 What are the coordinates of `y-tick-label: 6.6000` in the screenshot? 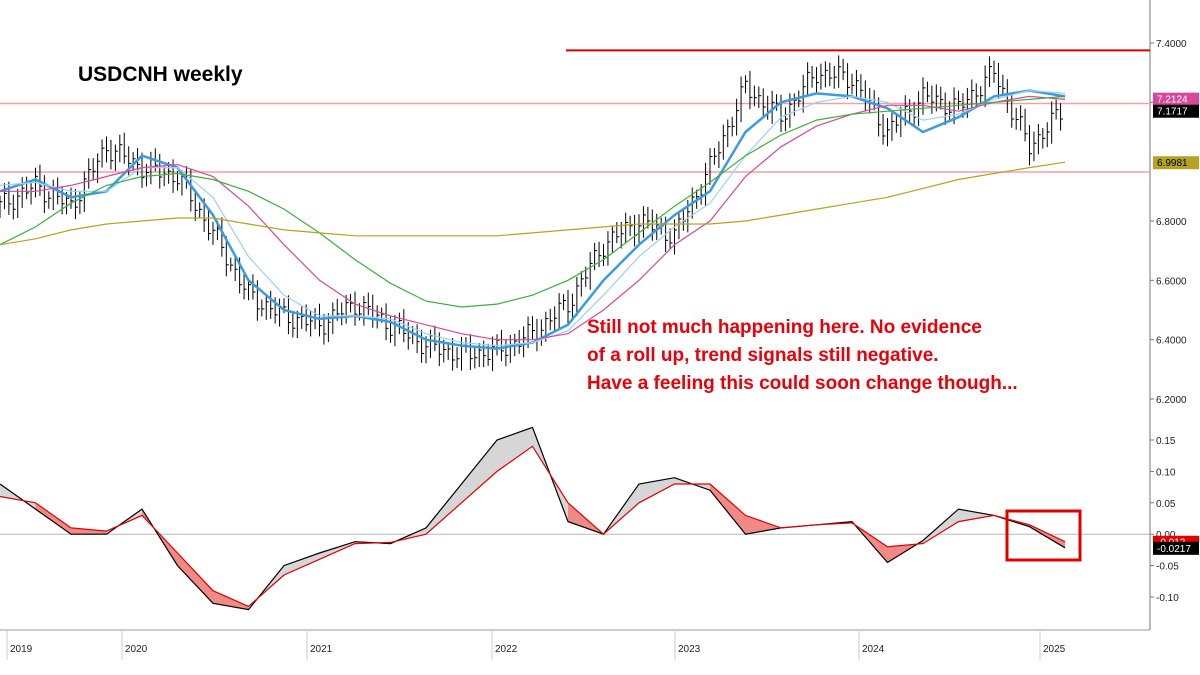 It's located at (1171, 281).